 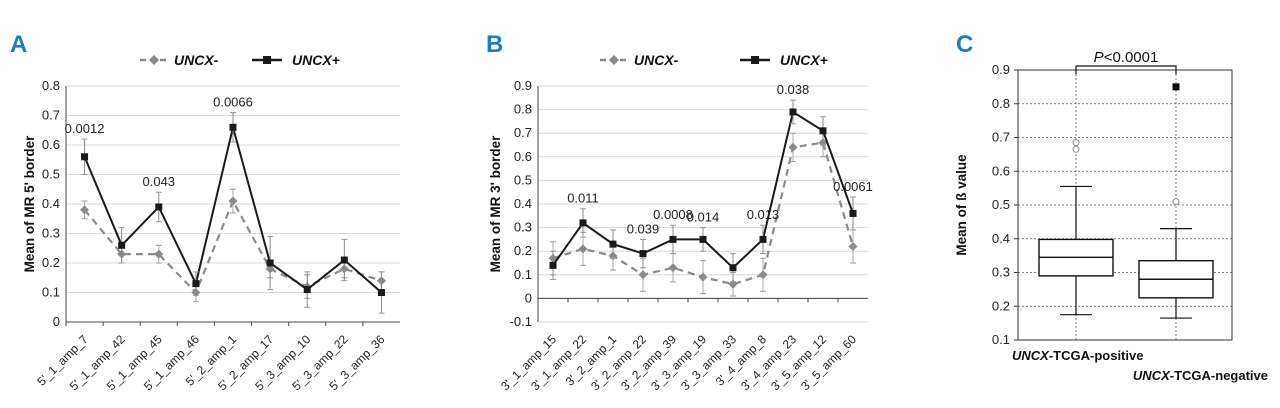 I want to click on panel-a-legend: UNCX- UNCX+, so click(x=240, y=60).